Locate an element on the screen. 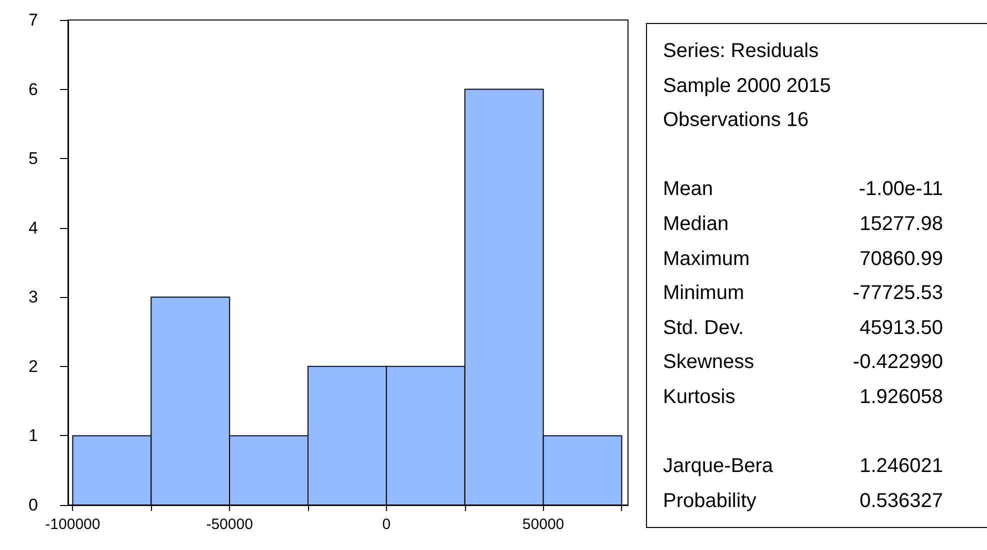 Image resolution: width=987 pixels, height=550 pixels. text: Sample 2000 2015 is located at coordinates (747, 86).